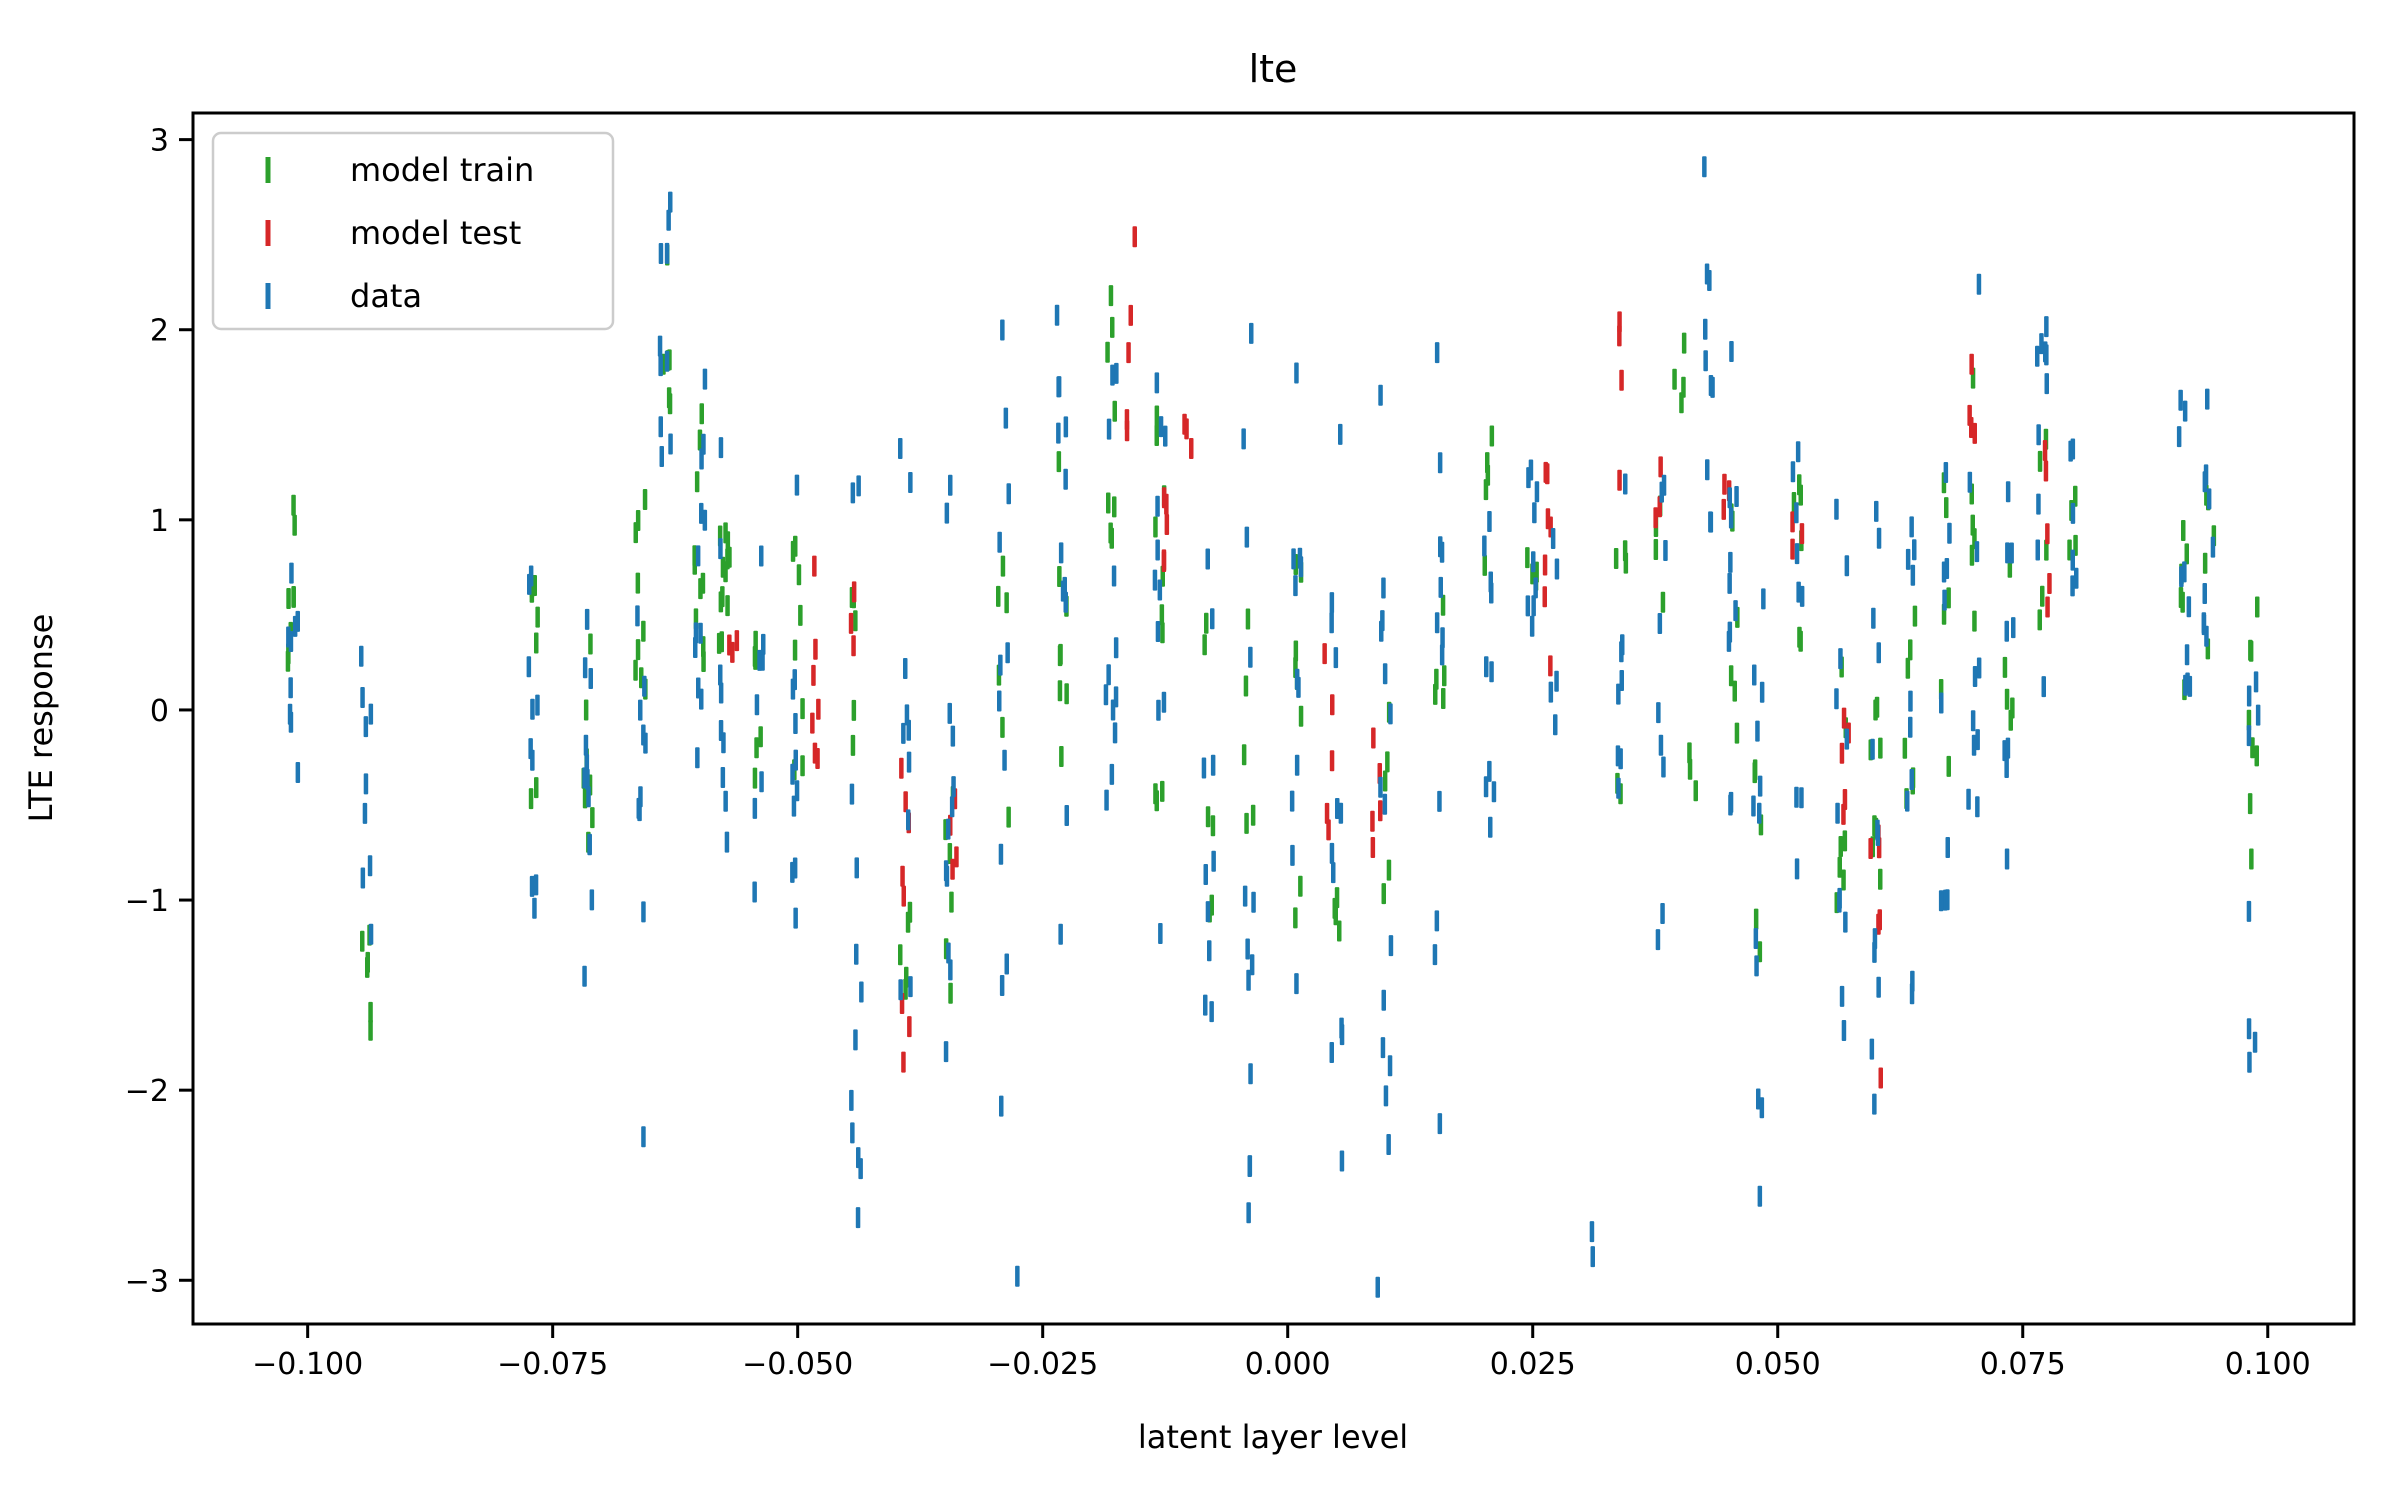 The height and width of the screenshot is (1500, 2400). Describe the element at coordinates (268, 296) in the screenshot. I see `data-marker-icon` at that location.